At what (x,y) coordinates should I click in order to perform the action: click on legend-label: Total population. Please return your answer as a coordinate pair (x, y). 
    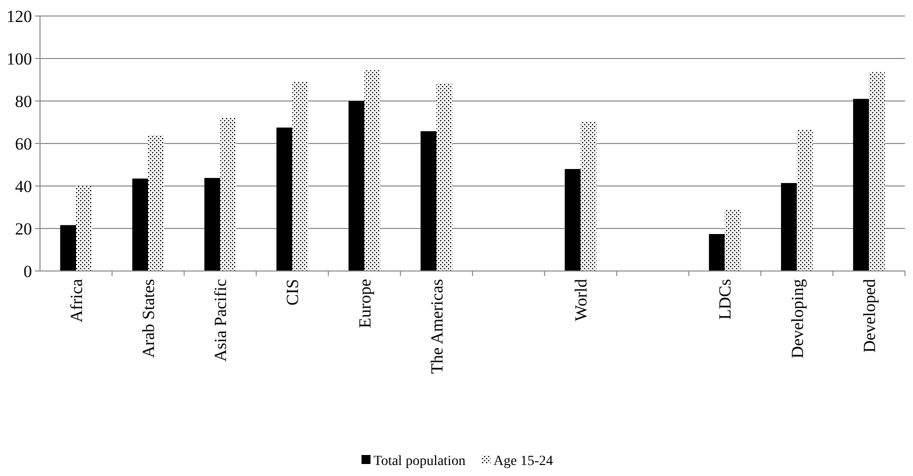
    Looking at the image, I should click on (420, 461).